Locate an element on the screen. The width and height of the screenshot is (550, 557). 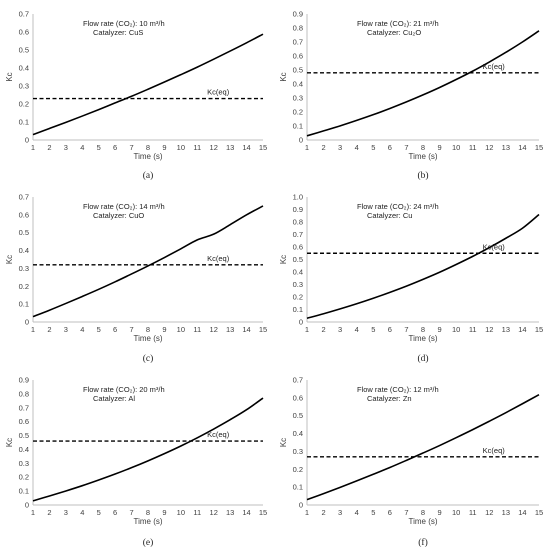
flow-rate-annotation: Flow rate (CO₂): 24 m³/h is located at coordinates (398, 206).